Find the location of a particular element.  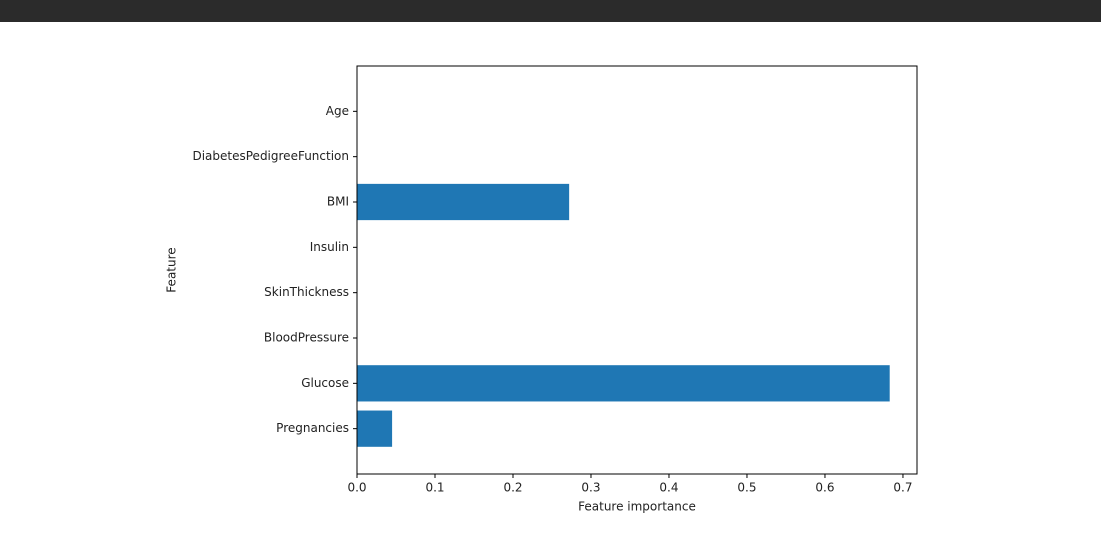

x-tick-label: 0.0 is located at coordinates (356, 488).